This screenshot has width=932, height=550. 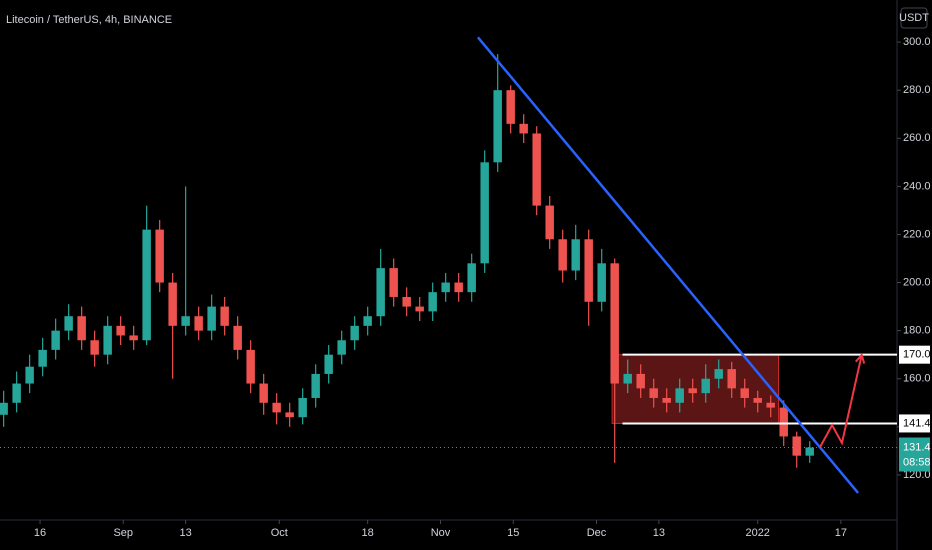 What do you see at coordinates (917, 234) in the screenshot?
I see `y-tick-label: 220.0` at bounding box center [917, 234].